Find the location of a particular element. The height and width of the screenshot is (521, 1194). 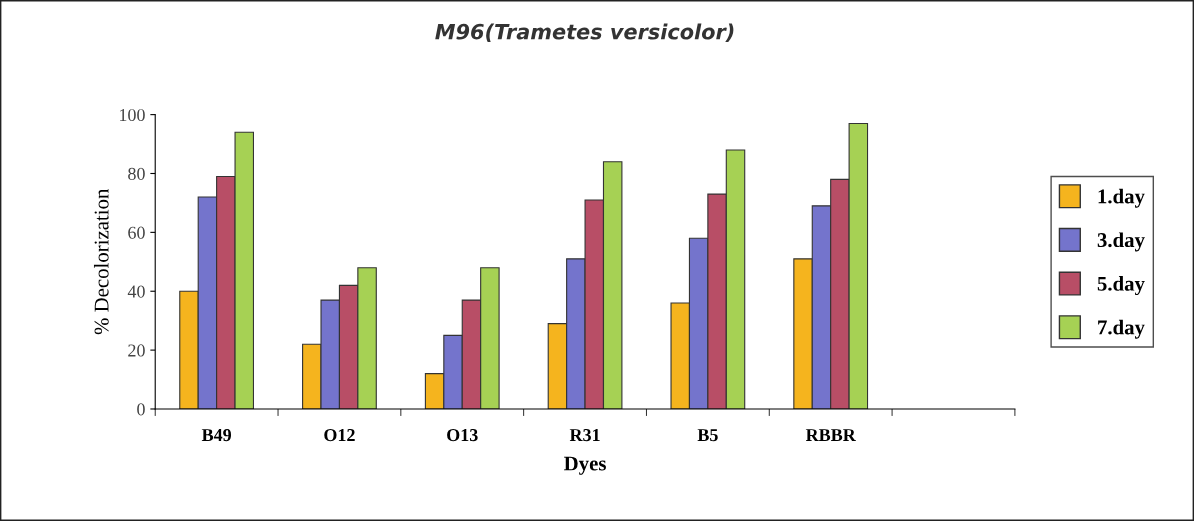

x-tick-label: B49 is located at coordinates (216, 435).